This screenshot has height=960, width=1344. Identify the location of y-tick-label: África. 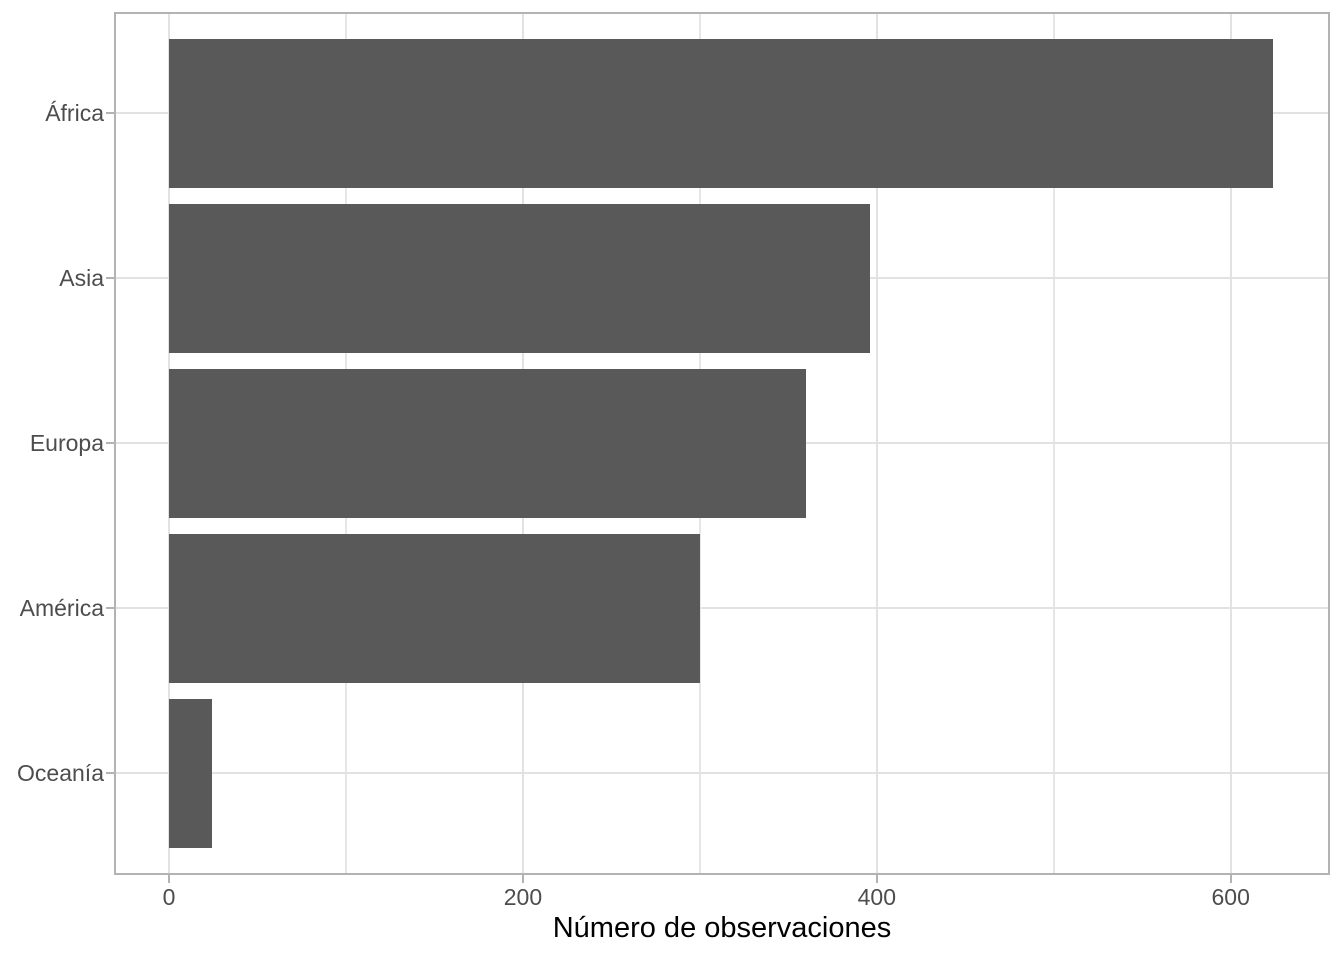
(74, 113).